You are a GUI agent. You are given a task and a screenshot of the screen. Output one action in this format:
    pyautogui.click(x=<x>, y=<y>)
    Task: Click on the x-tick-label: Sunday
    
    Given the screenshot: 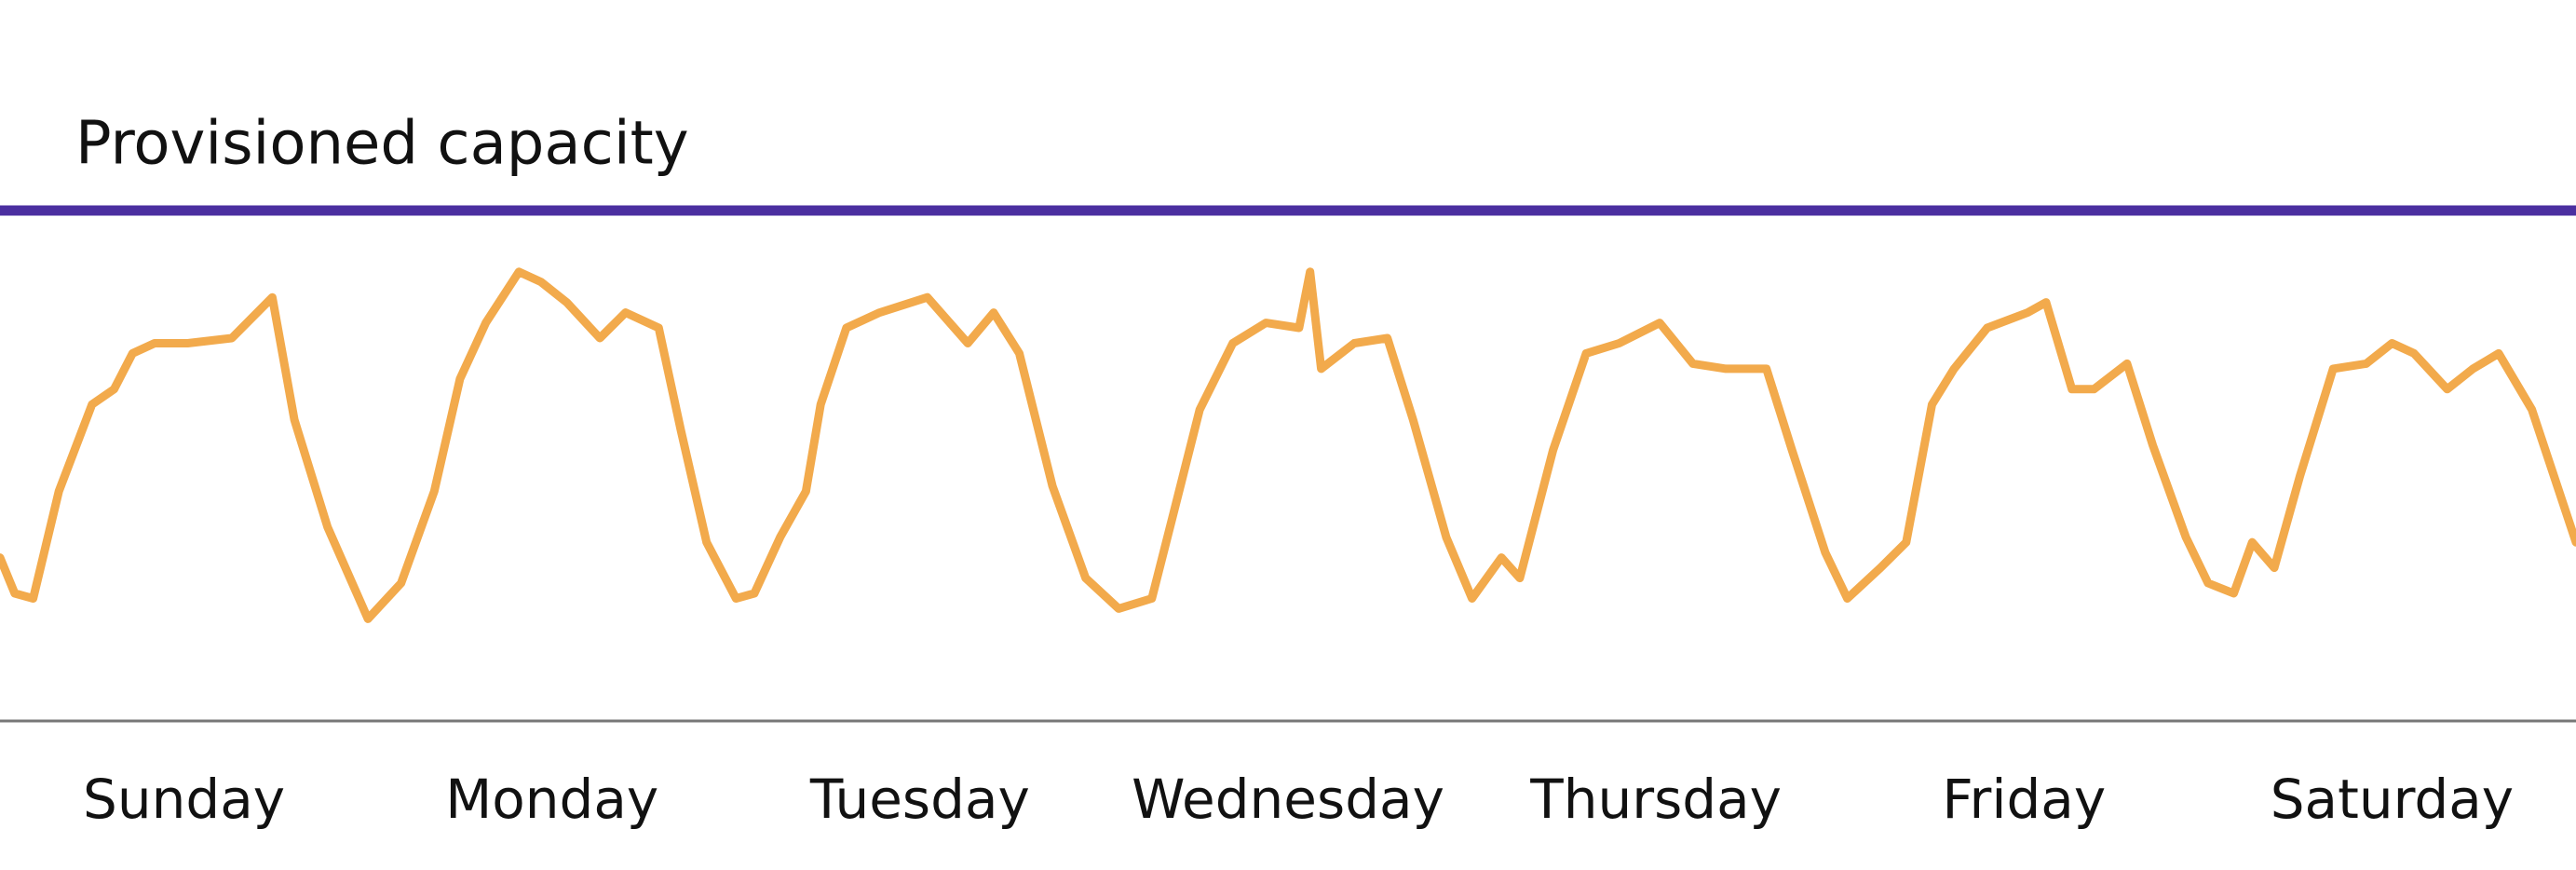 What is the action you would take?
    pyautogui.click(x=184, y=799)
    